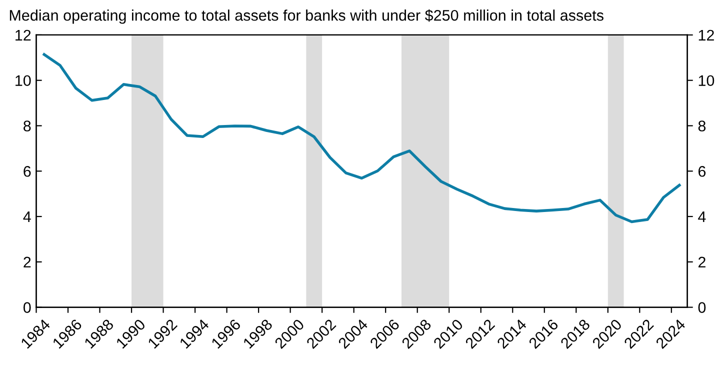  I want to click on y2-tick-label: 8, so click(702, 126).